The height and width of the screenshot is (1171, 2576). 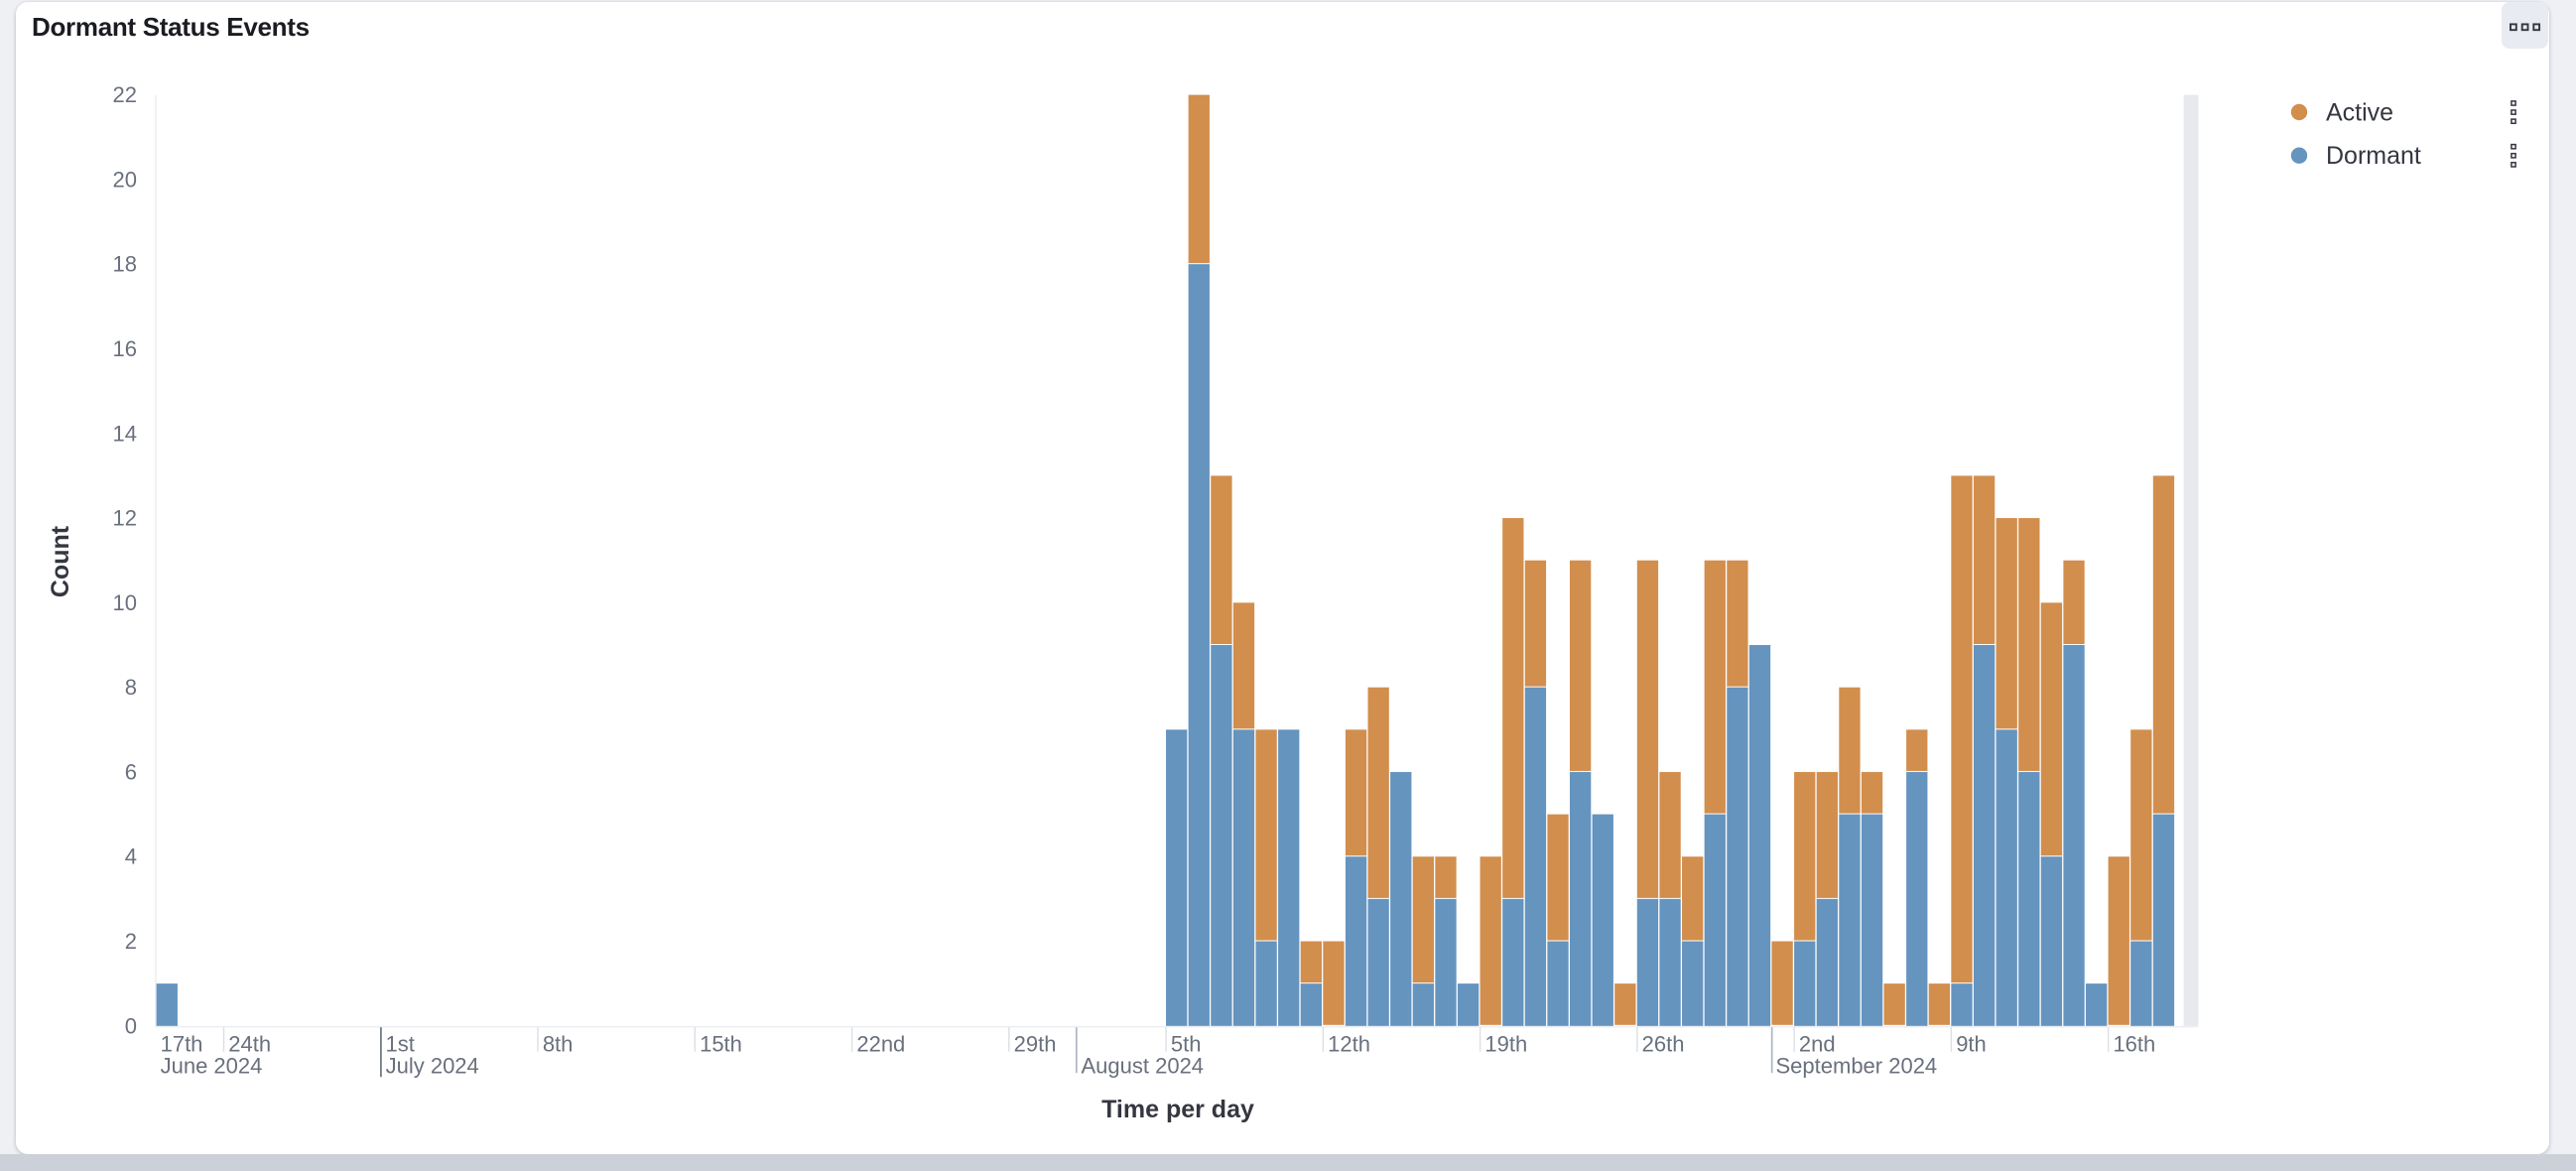 What do you see at coordinates (125, 264) in the screenshot?
I see `svg-text: 18` at bounding box center [125, 264].